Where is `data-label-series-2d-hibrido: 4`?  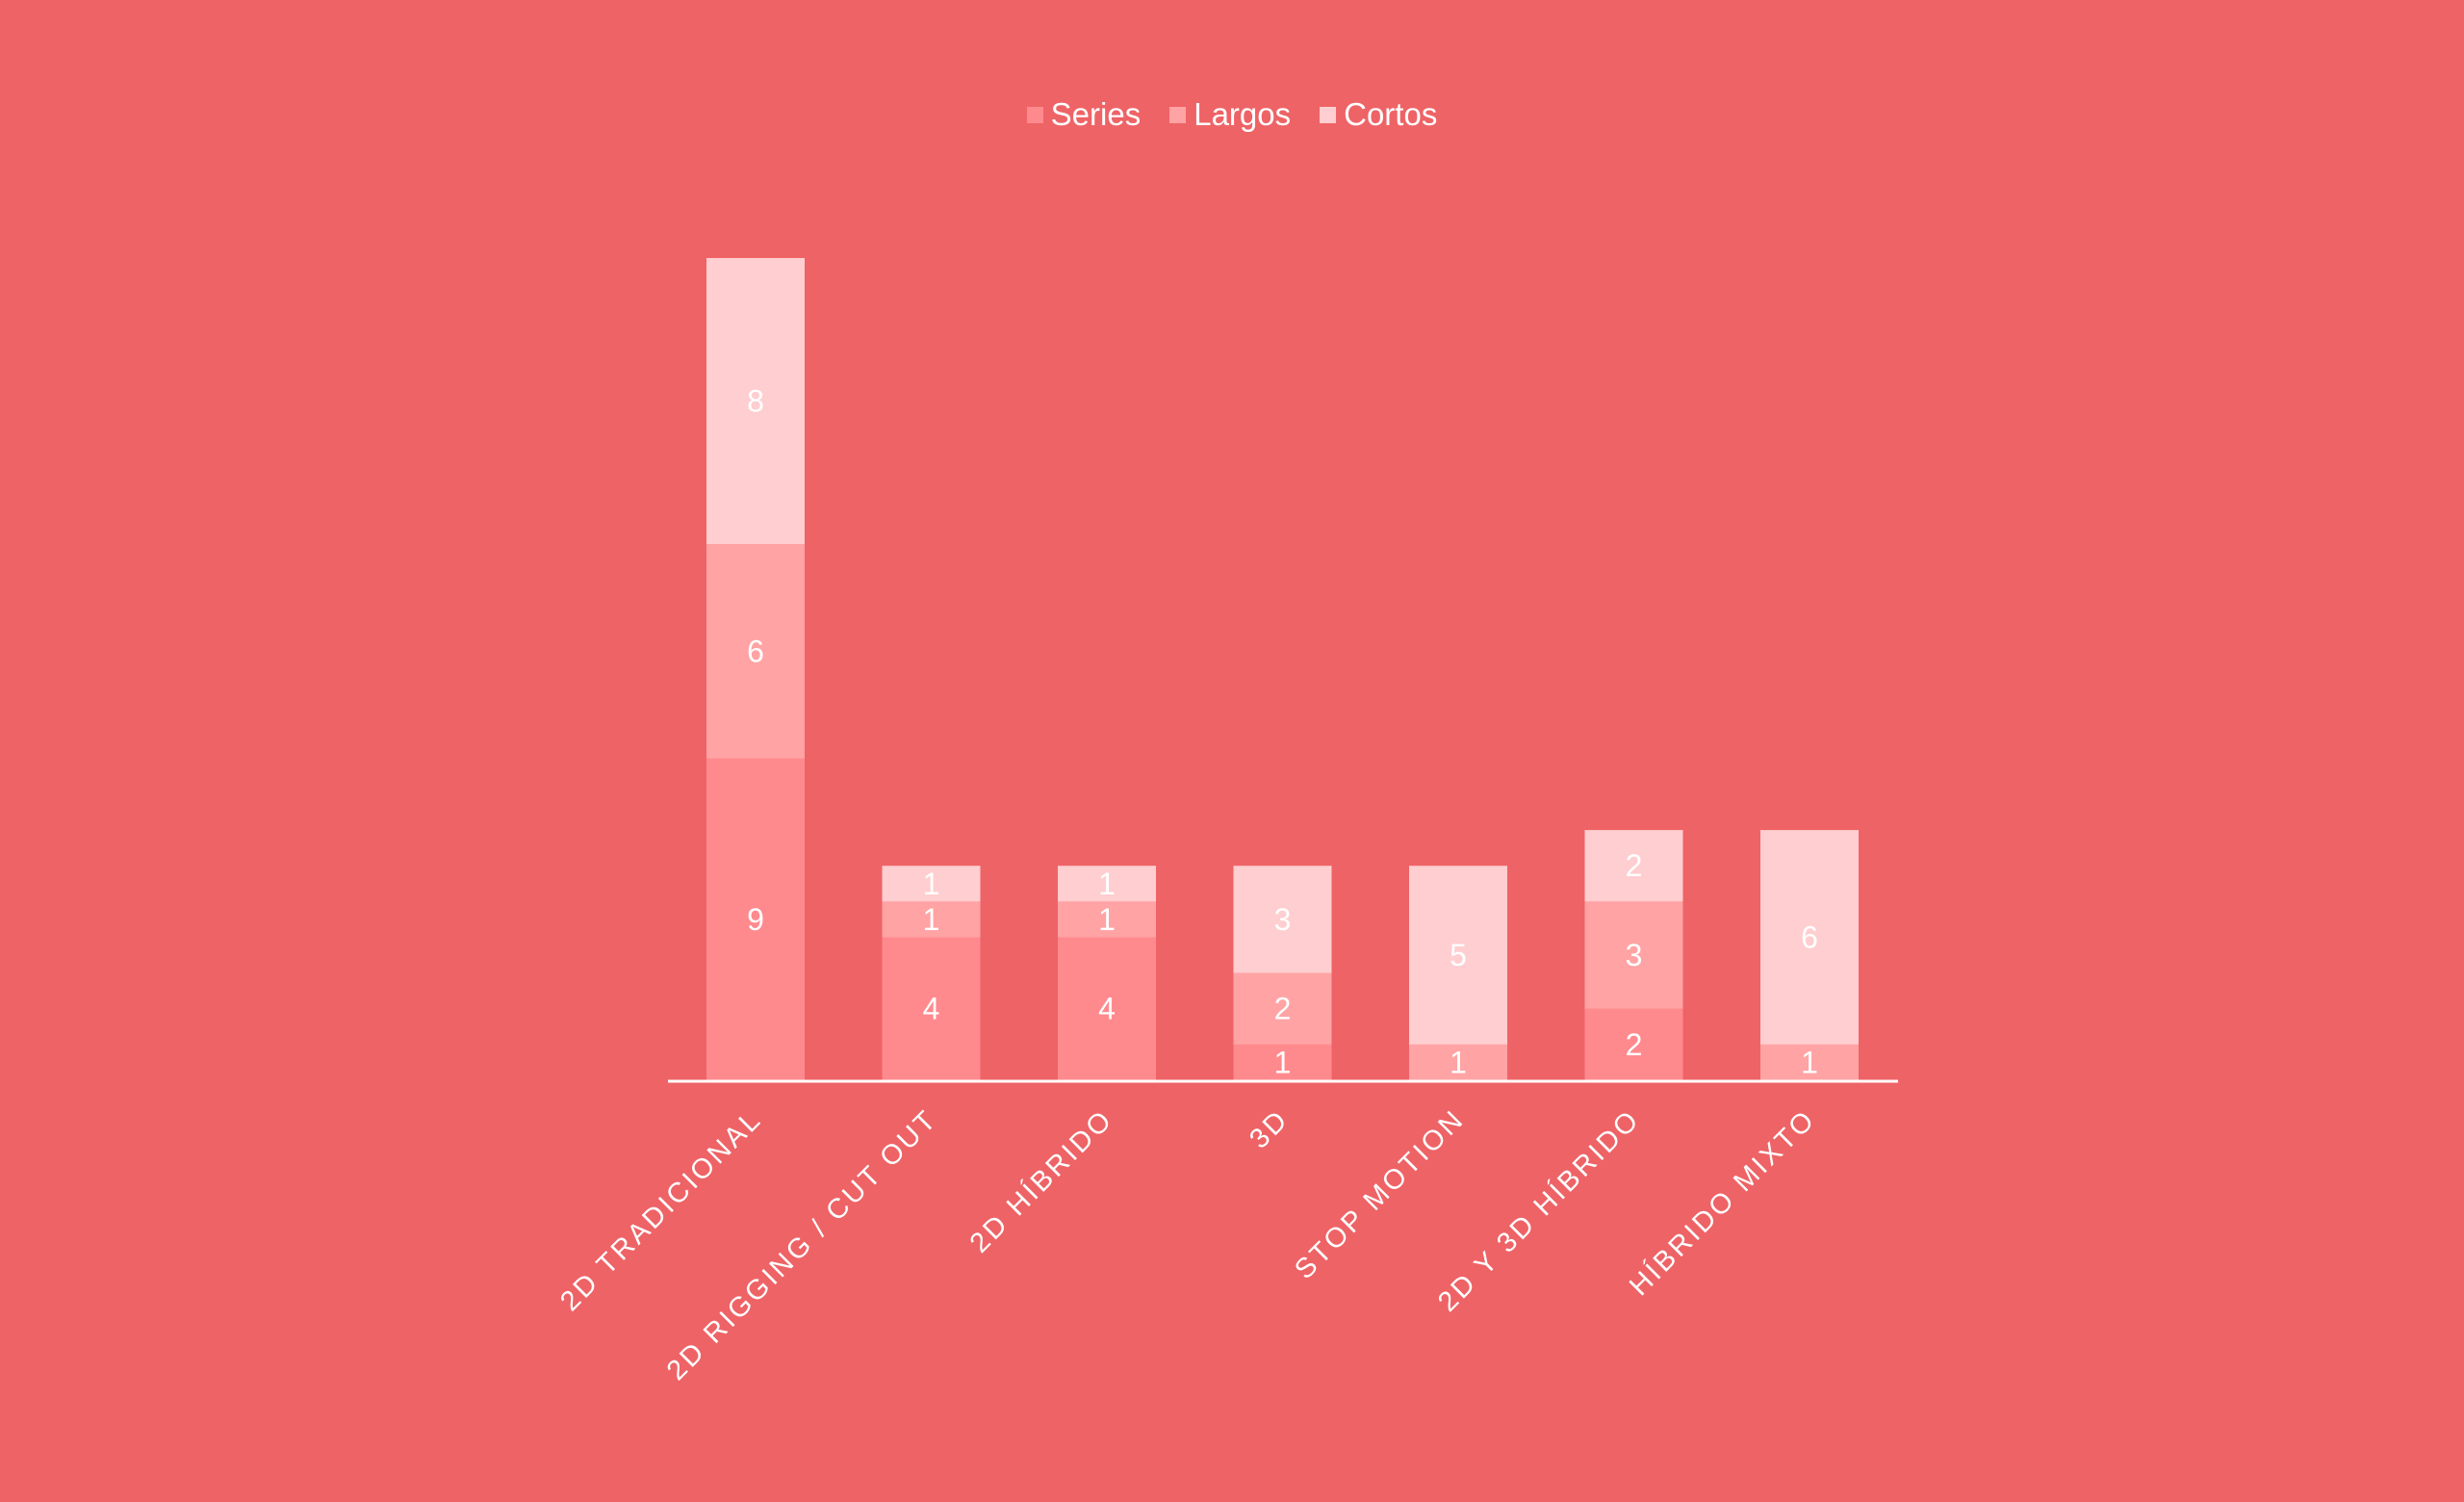 data-label-series-2d-hibrido: 4 is located at coordinates (1107, 1009).